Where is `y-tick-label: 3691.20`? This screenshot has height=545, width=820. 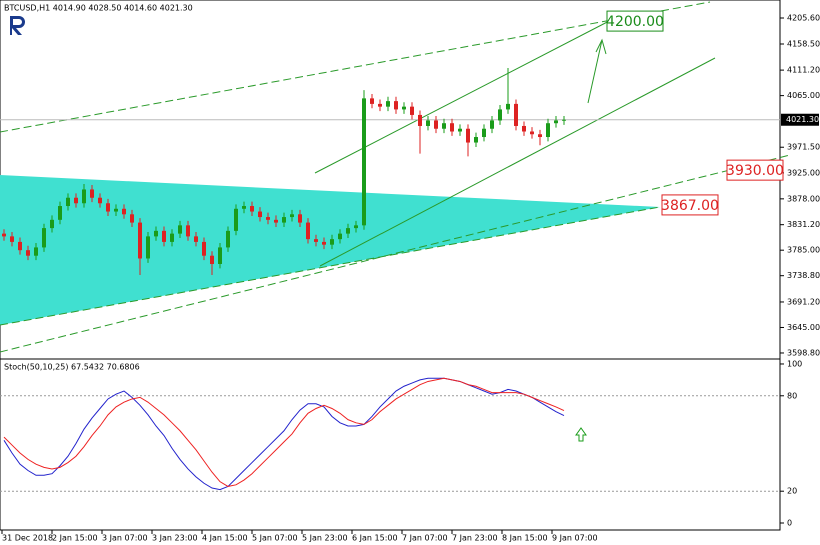
y-tick-label: 3691.20 is located at coordinates (803, 301).